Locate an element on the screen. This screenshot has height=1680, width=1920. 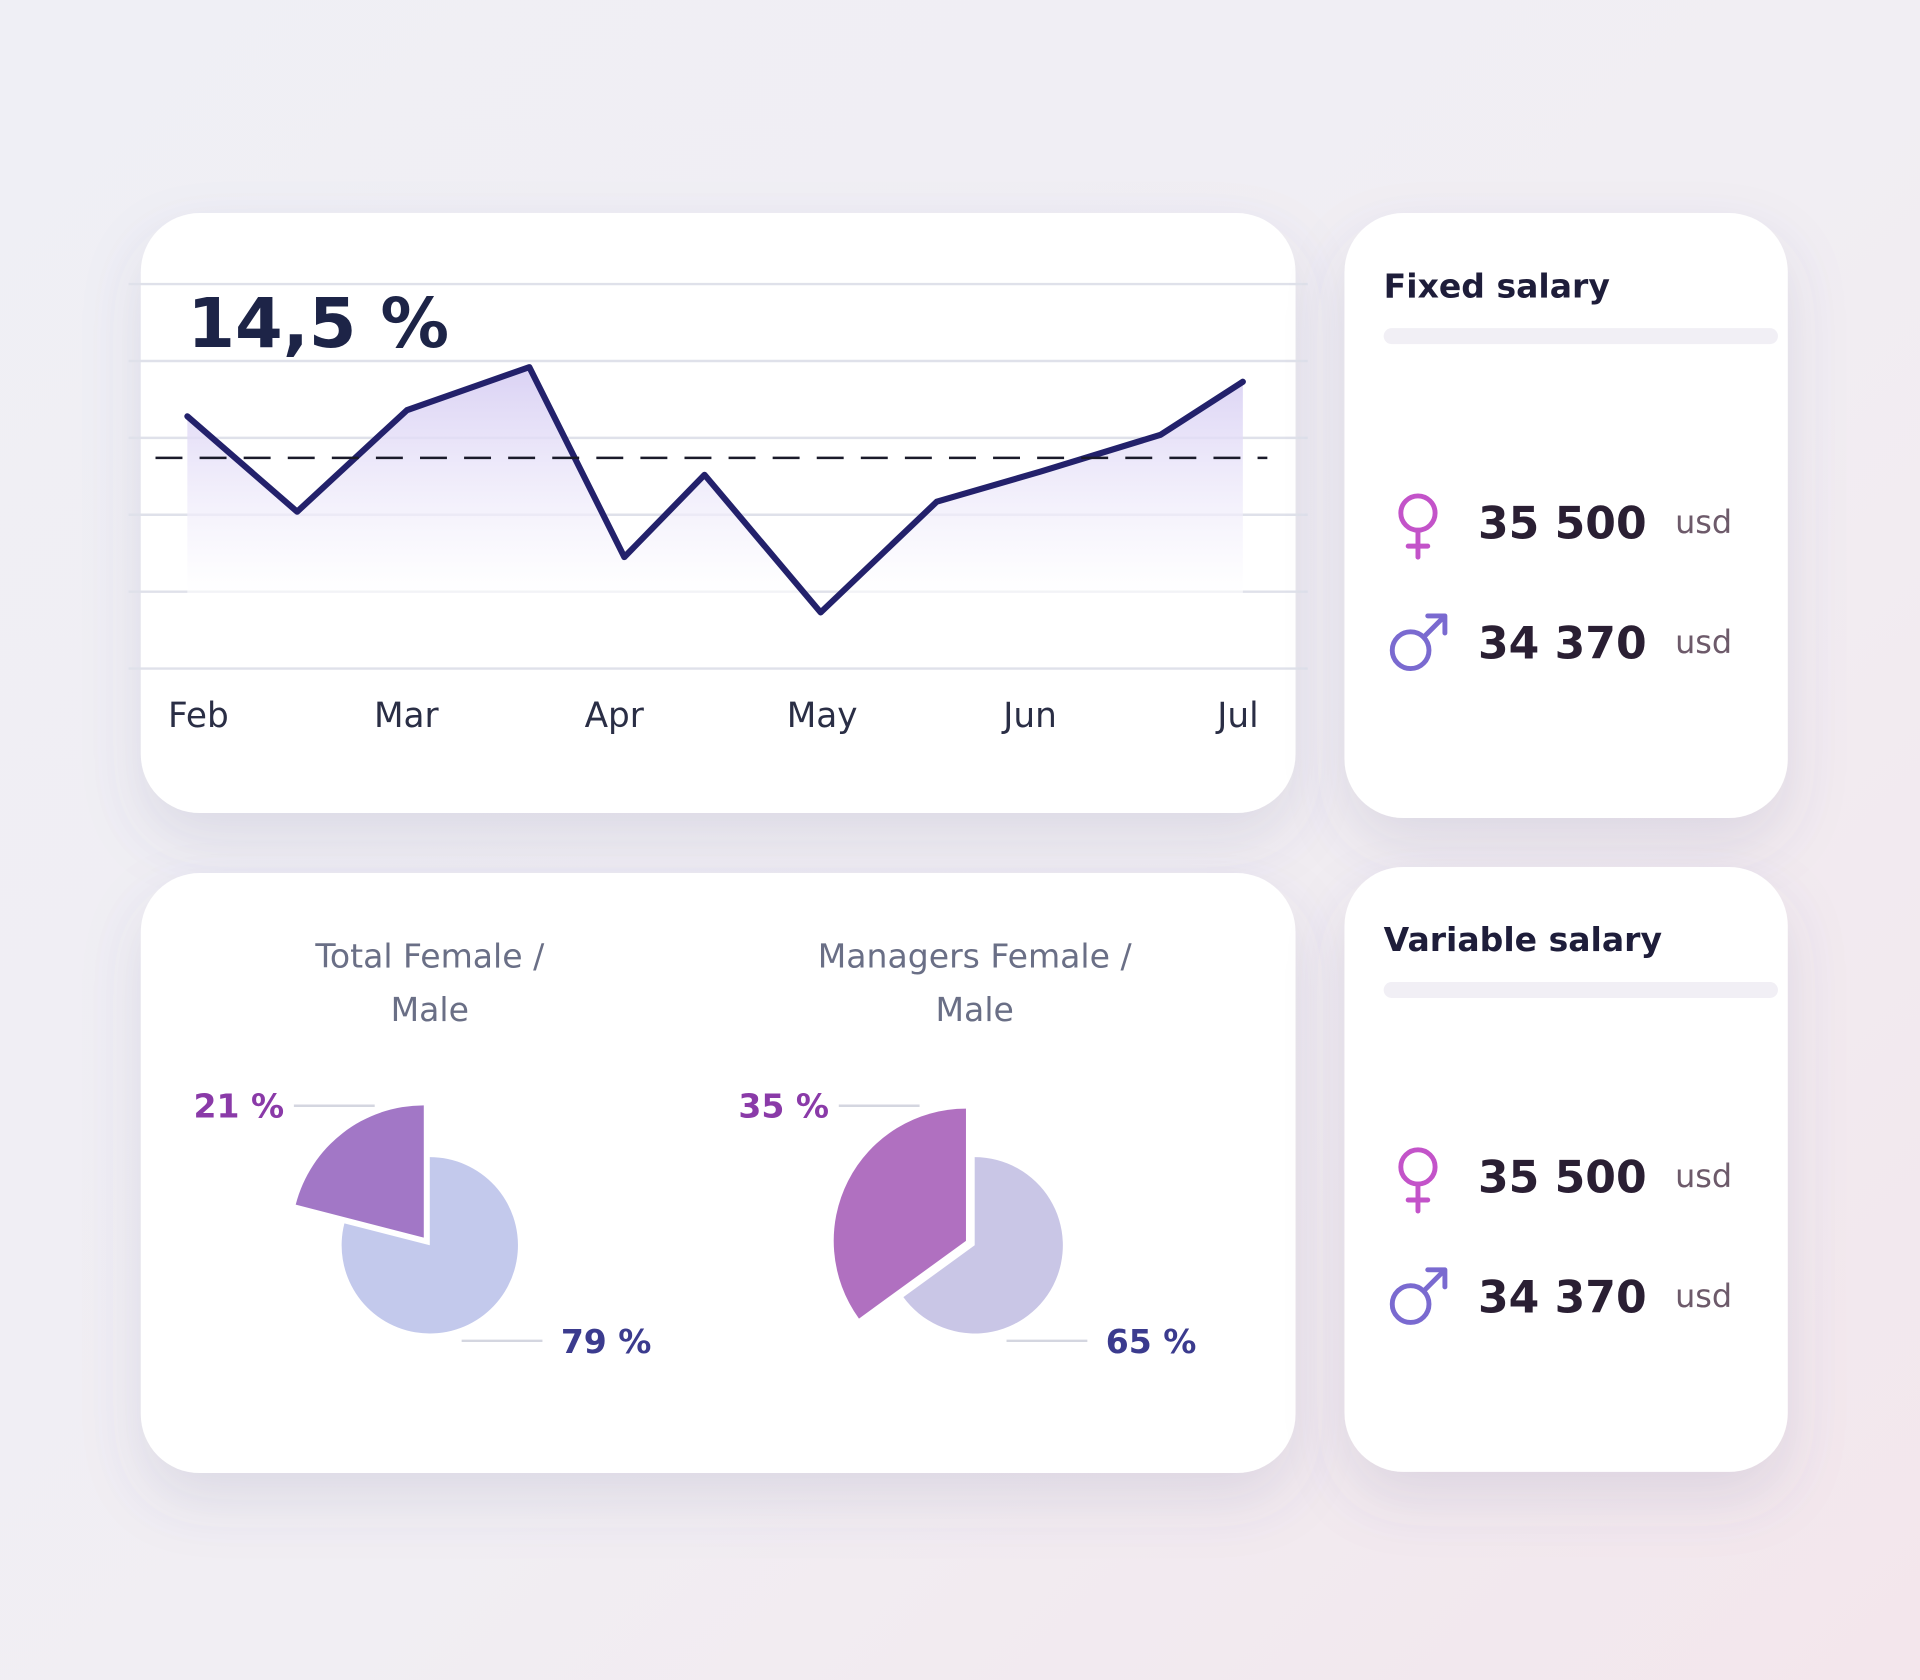
pie-title: Total Female / Male is located at coordinates (430, 983).